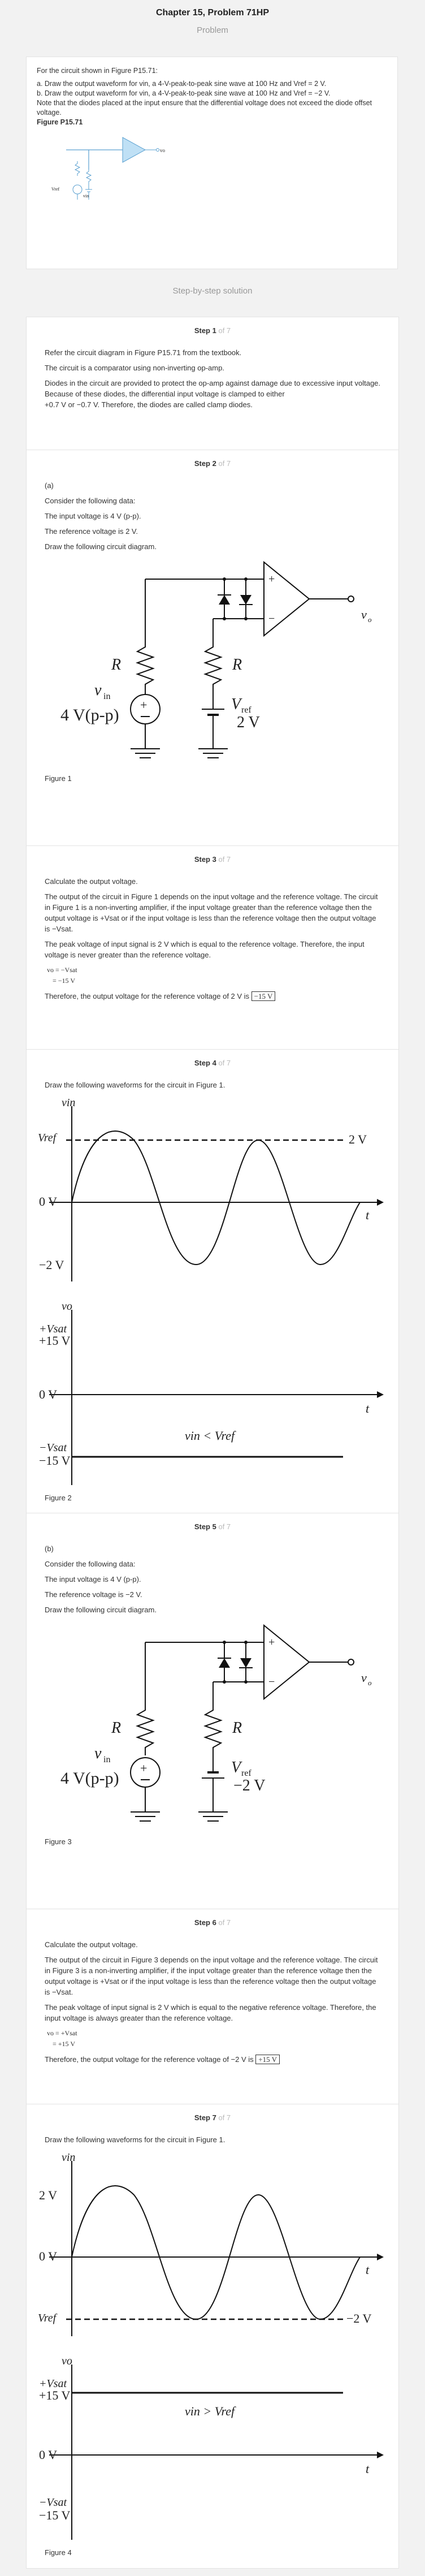  What do you see at coordinates (163, 151) in the screenshot?
I see `fig-vo: vo` at bounding box center [163, 151].